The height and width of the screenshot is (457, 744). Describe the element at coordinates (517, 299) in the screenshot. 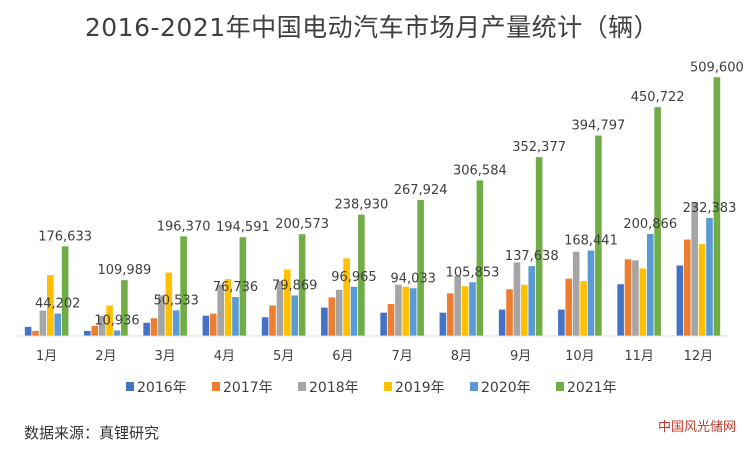

I see `bar-2018年-9月` at that location.